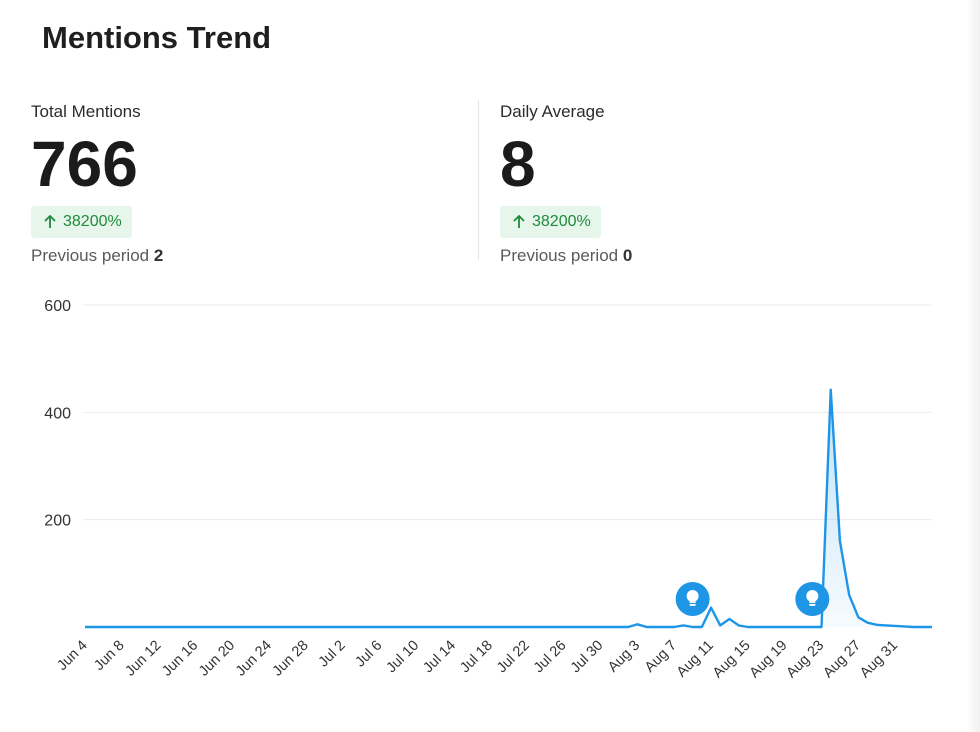 This screenshot has height=732, width=980. Describe the element at coordinates (566, 184) in the screenshot. I see `kpi-daily-average: Daily Average 8 38200% Previous period 0` at that location.